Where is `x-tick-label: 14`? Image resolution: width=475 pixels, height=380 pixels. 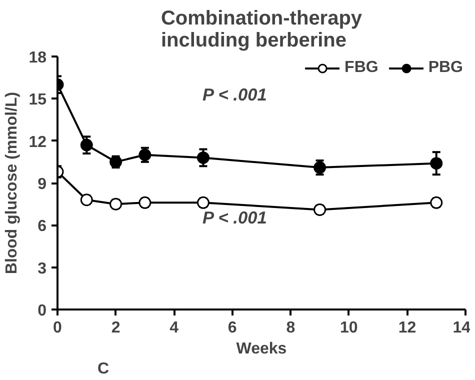
x-tick-label: 14 is located at coordinates (461, 328).